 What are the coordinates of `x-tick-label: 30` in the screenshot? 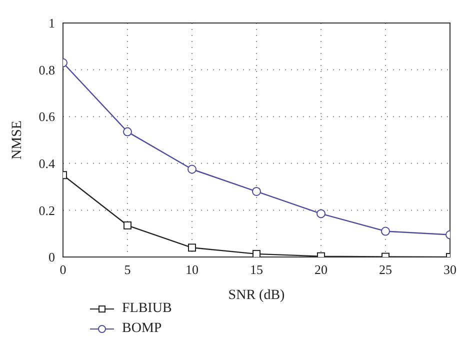 It's located at (450, 270).